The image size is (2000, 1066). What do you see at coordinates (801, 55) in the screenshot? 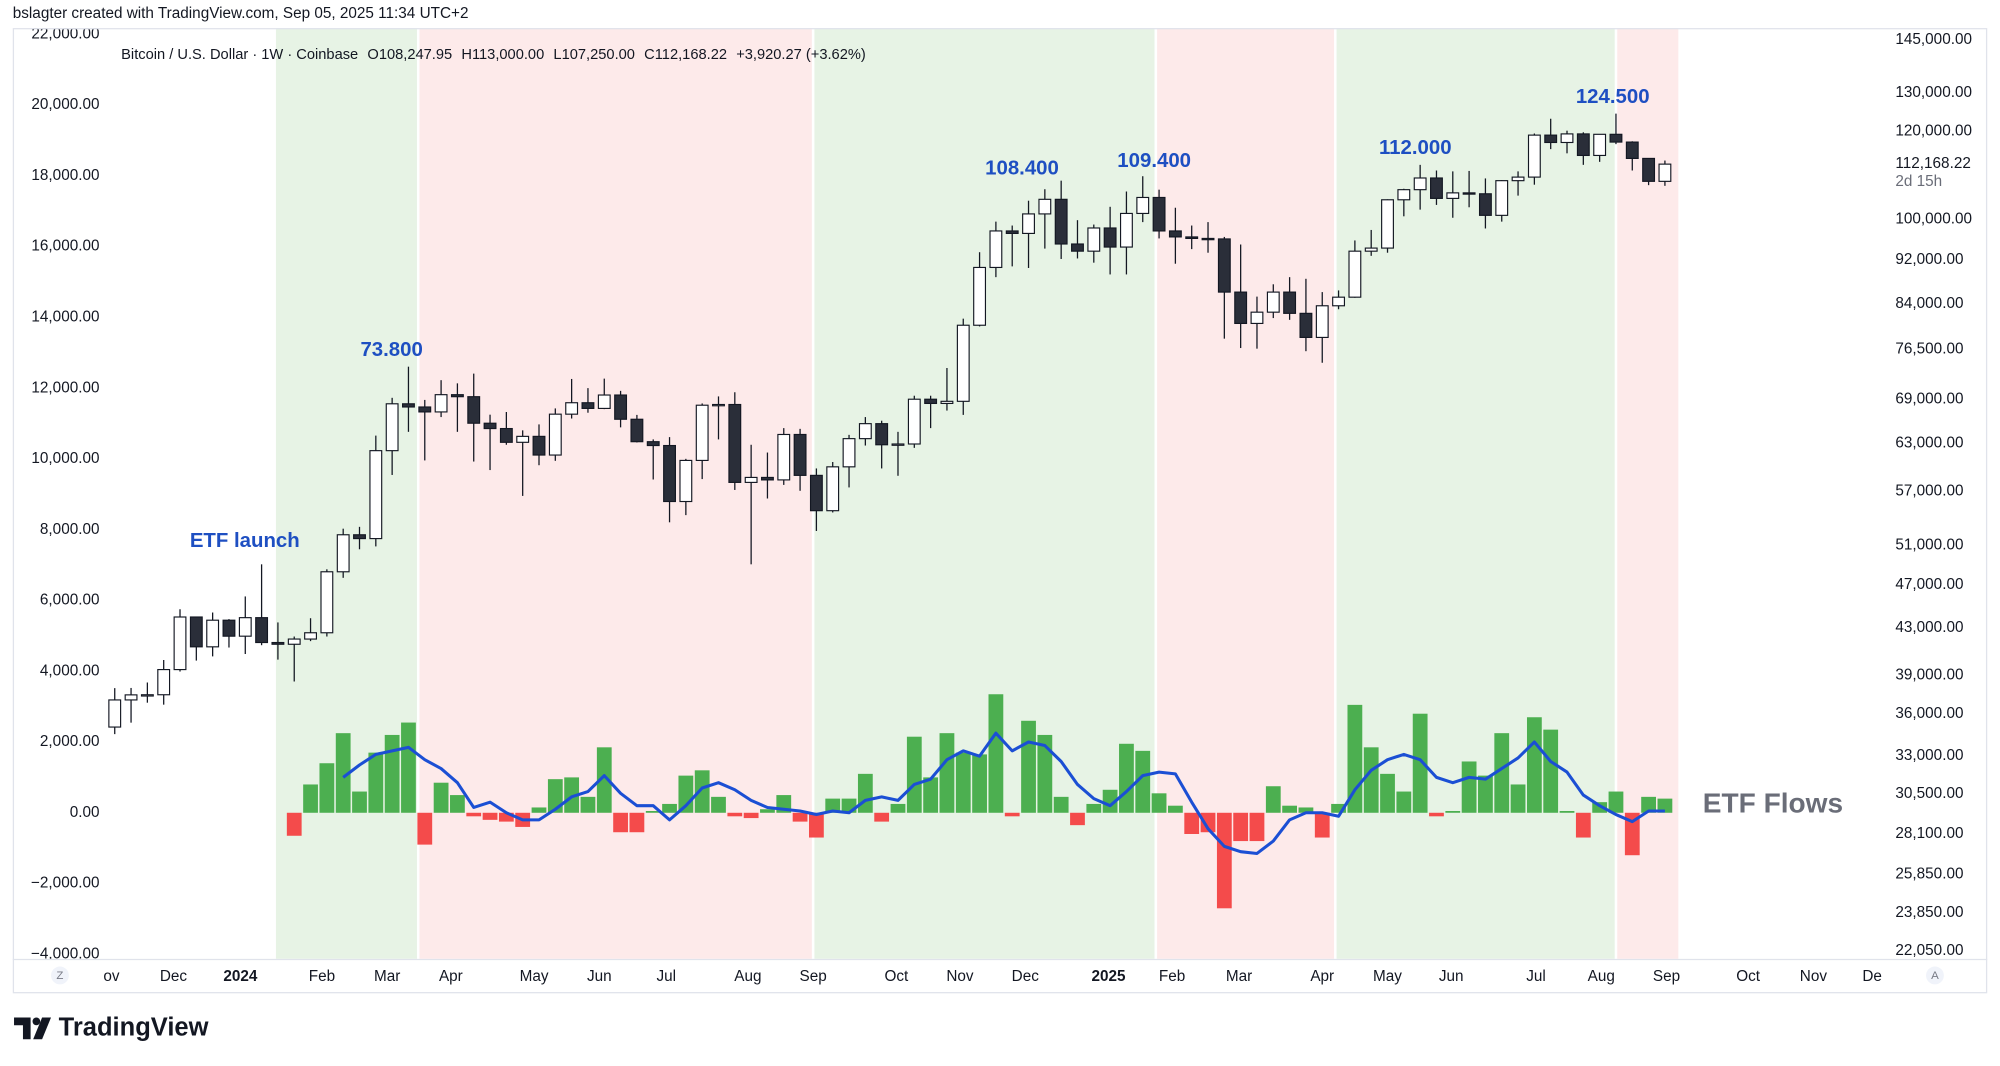
I see `change: +3,920.27 (+3.62%)` at bounding box center [801, 55].